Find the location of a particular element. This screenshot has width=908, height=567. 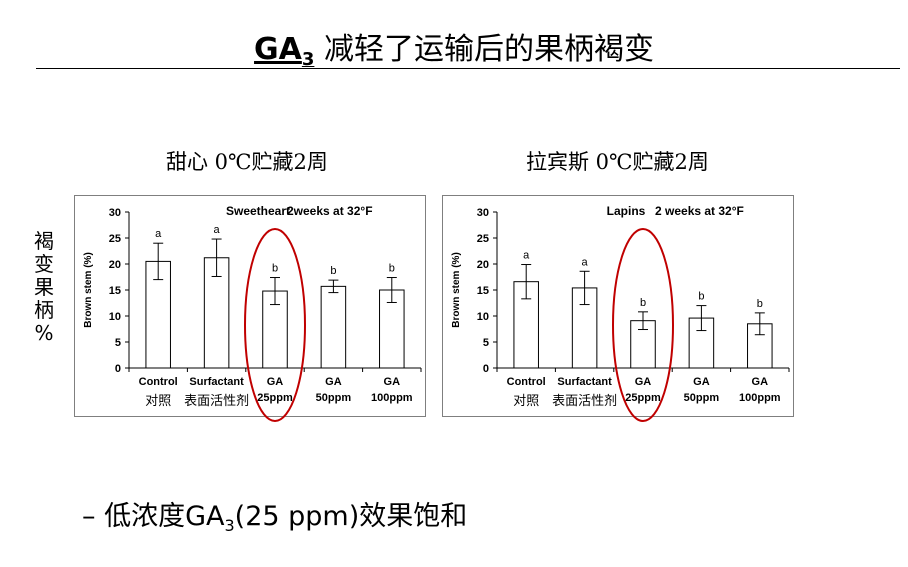

vertical-caption-char: 果 is located at coordinates (44, 287).